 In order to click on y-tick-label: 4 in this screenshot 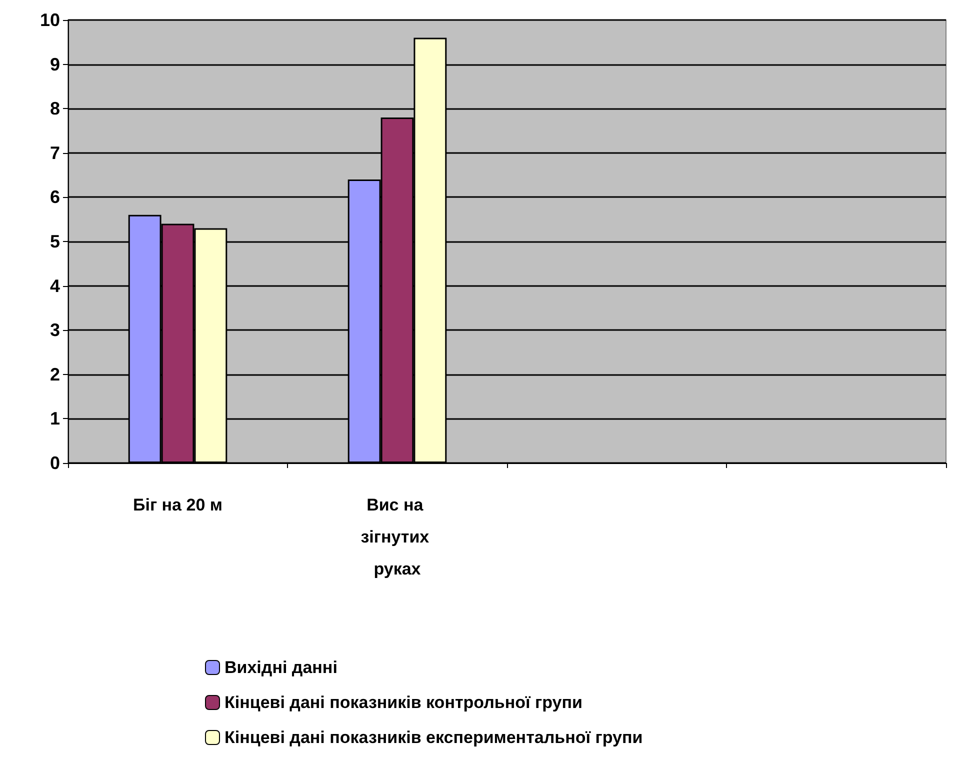, I will do `click(55, 286)`.